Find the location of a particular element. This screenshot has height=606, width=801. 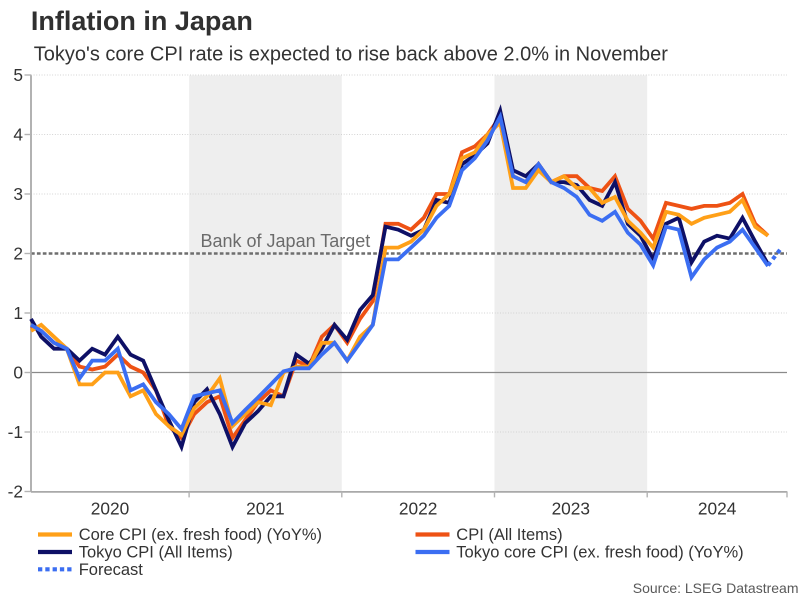

svg-text: Bank of Japan Target is located at coordinates (286, 241).